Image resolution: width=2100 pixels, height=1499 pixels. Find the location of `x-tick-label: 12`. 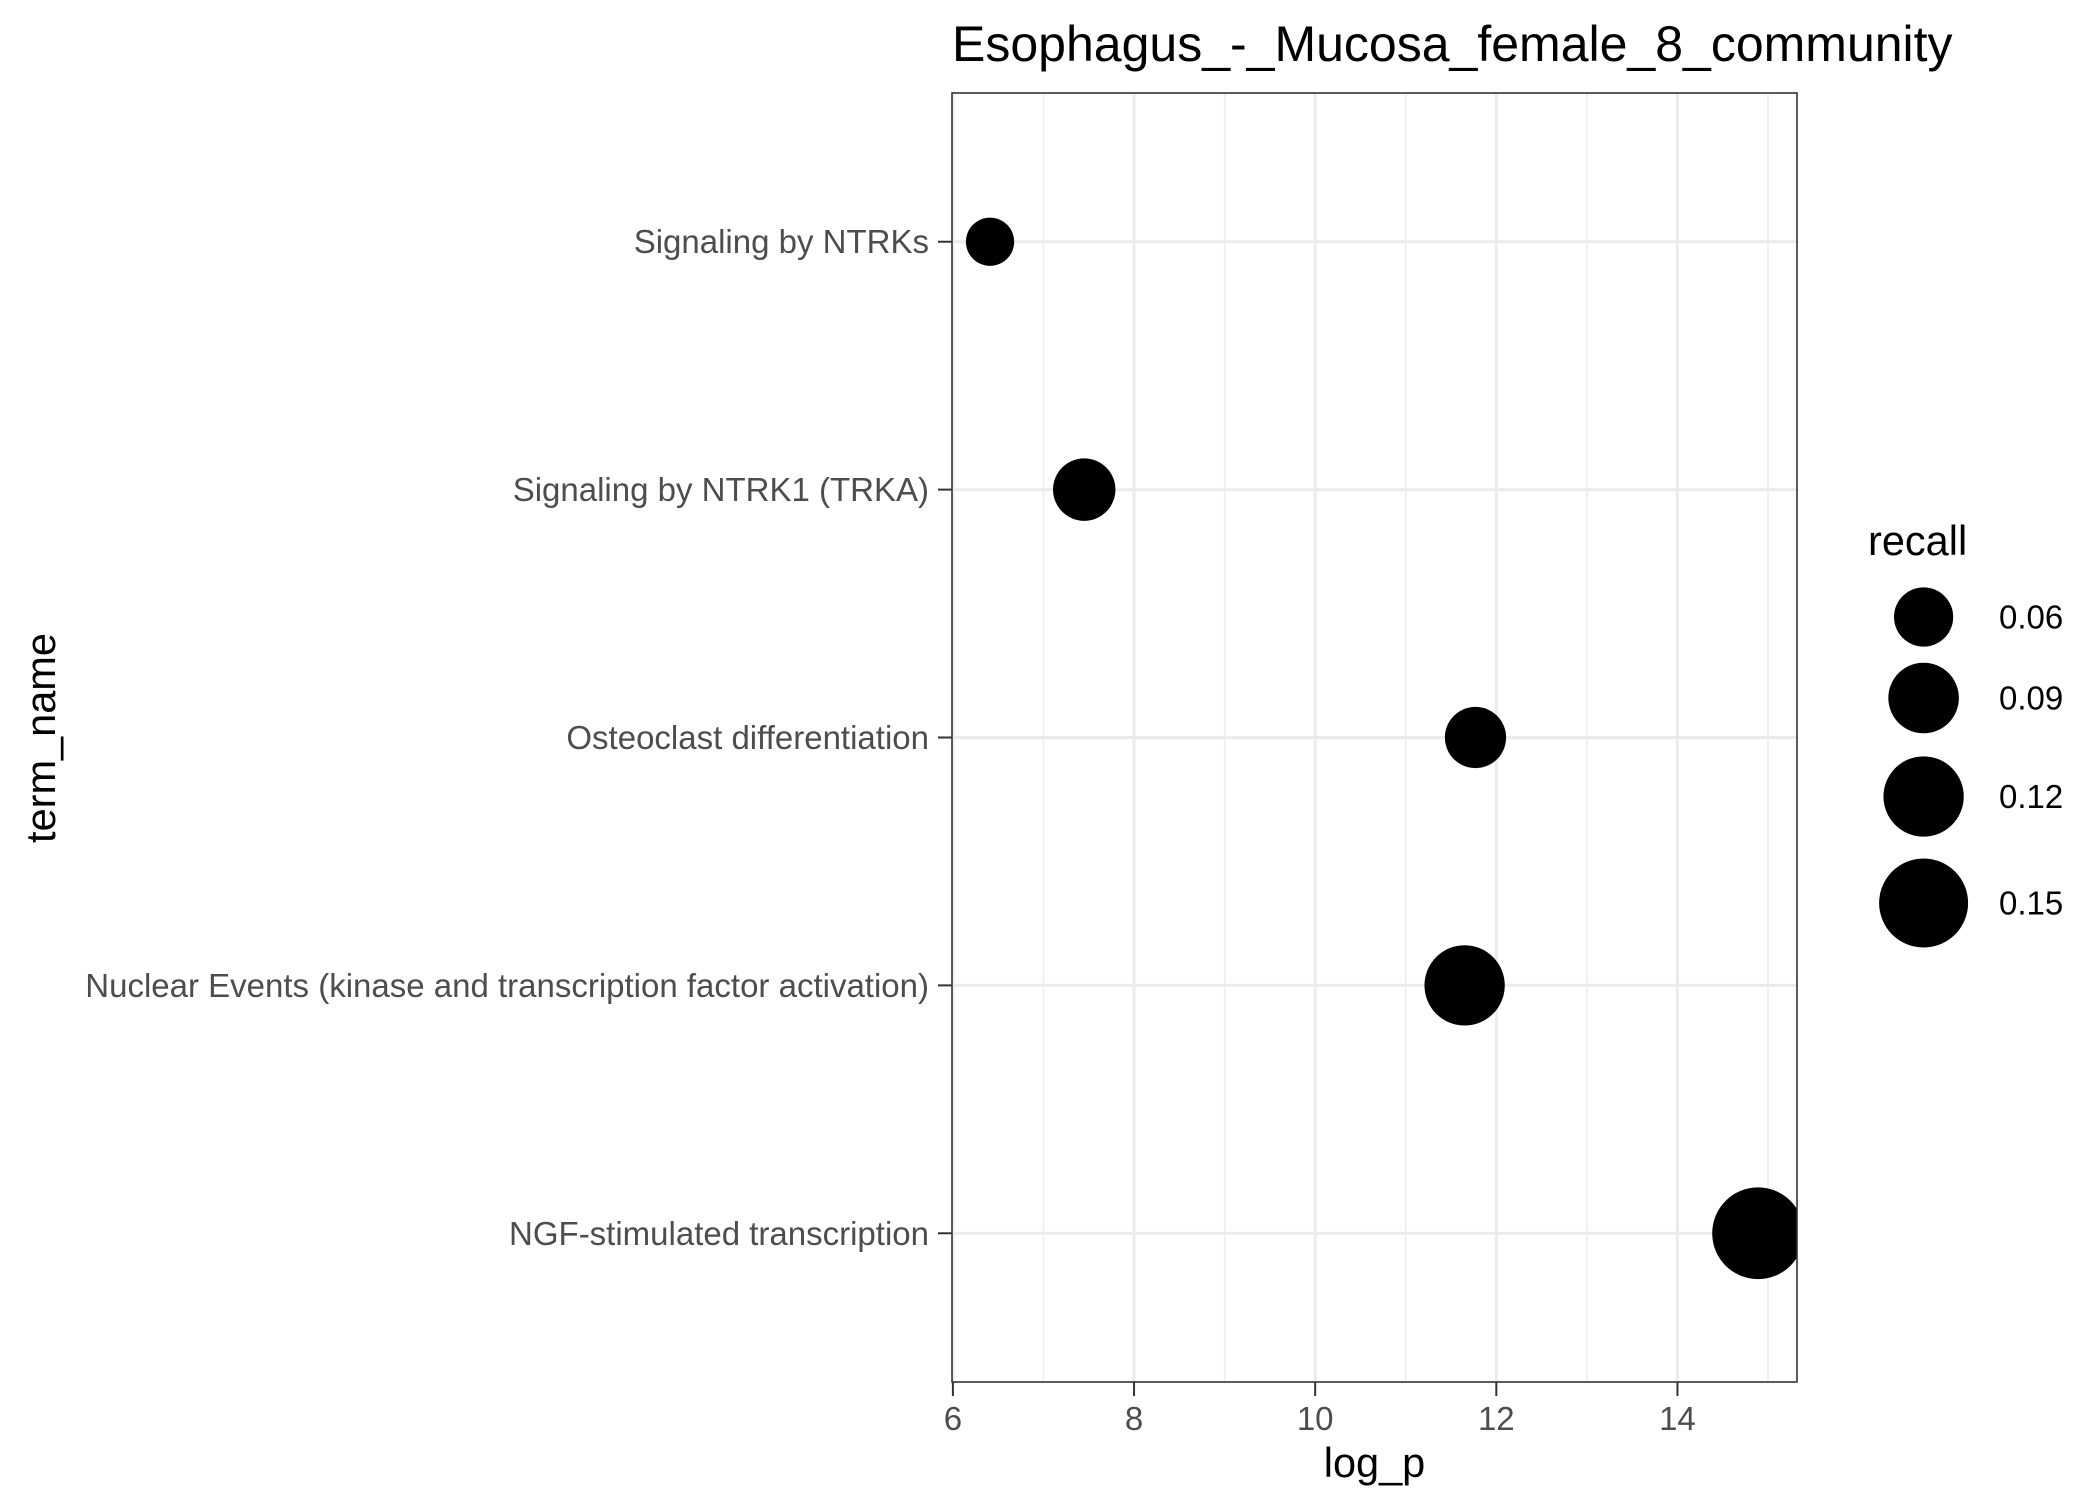

x-tick-label: 12 is located at coordinates (1496, 1418).